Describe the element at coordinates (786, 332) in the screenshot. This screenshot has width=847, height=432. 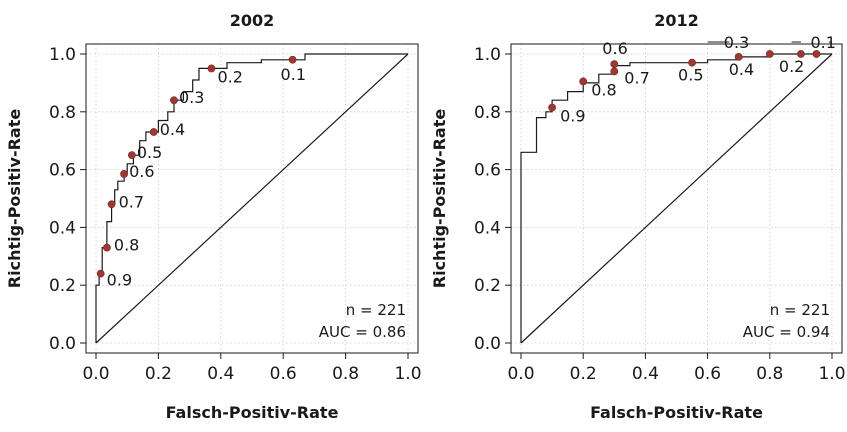
I see `auc-annotation: AUC = 0.94` at that location.